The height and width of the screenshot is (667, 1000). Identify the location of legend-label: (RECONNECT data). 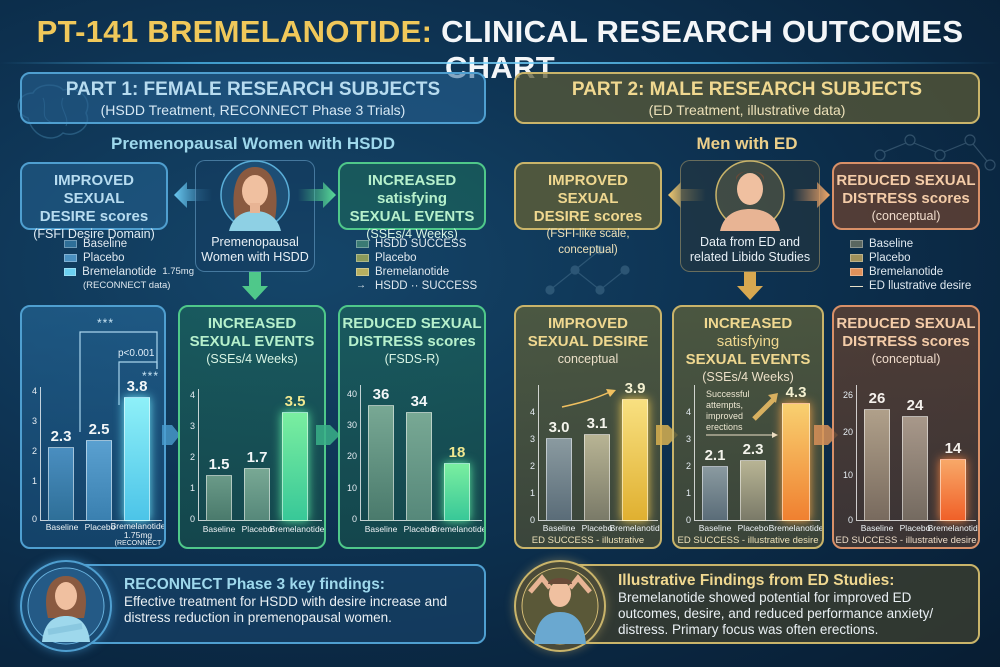
(127, 285).